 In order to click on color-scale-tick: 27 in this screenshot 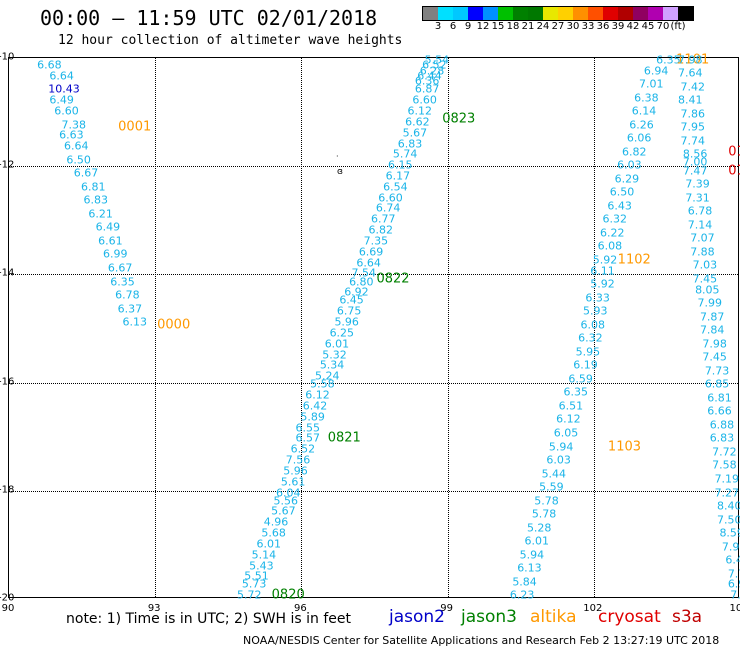, I will do `click(558, 26)`.